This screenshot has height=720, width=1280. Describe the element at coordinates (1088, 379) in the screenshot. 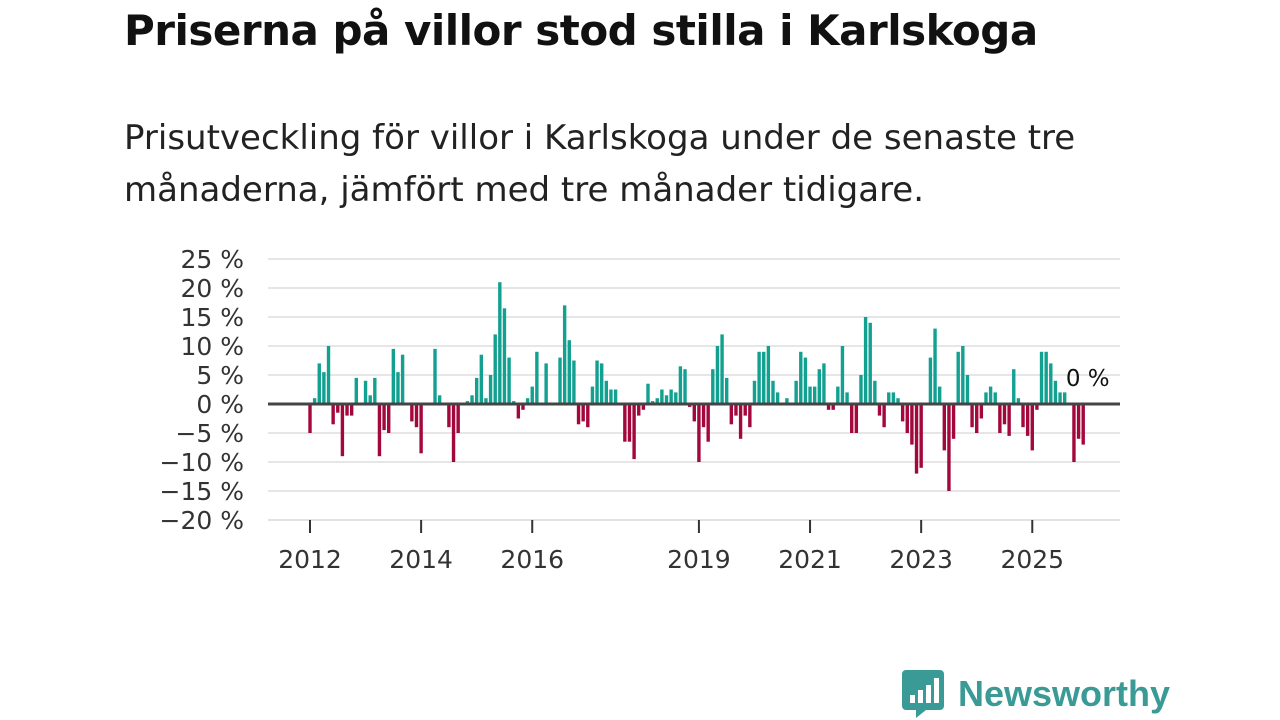

I see `last-value-label: 0 %` at that location.